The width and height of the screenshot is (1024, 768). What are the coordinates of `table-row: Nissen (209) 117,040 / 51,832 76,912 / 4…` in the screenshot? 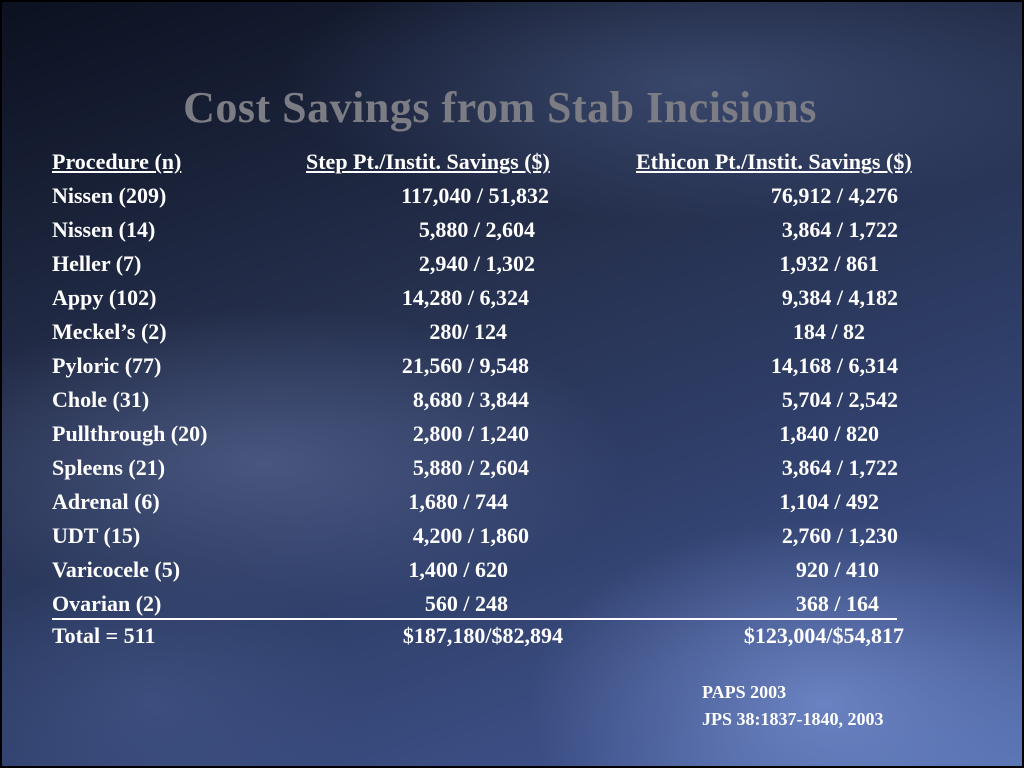 It's located at (512, 196).